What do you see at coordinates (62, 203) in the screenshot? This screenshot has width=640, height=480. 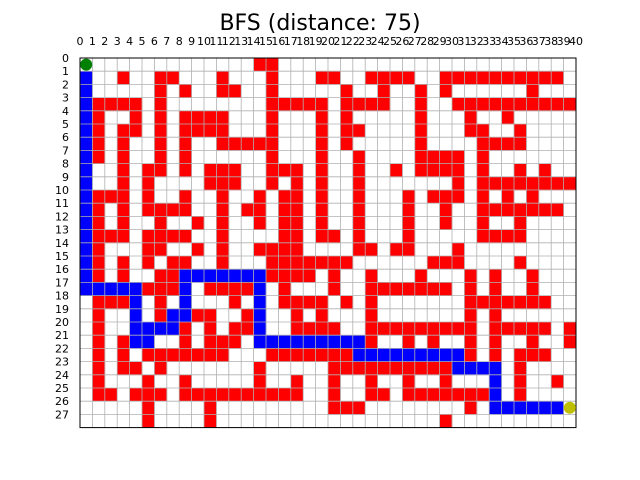 I see `y-tick-label: 11` at bounding box center [62, 203].